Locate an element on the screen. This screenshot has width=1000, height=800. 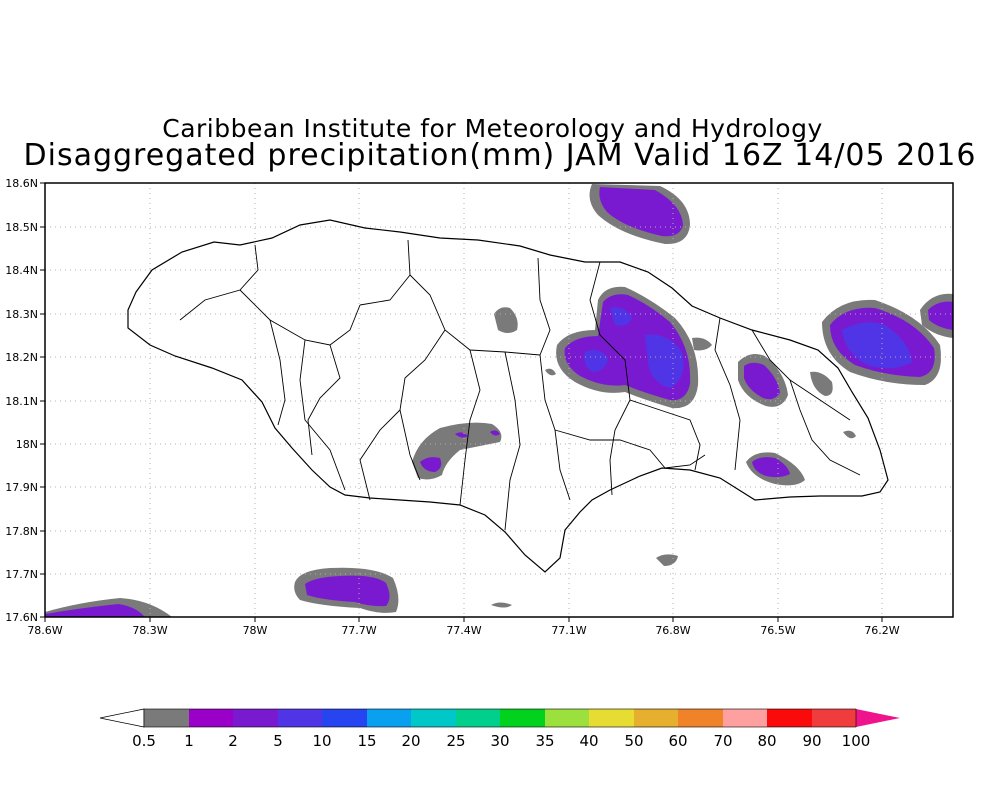
colorbar-label: 15 is located at coordinates (366, 741).